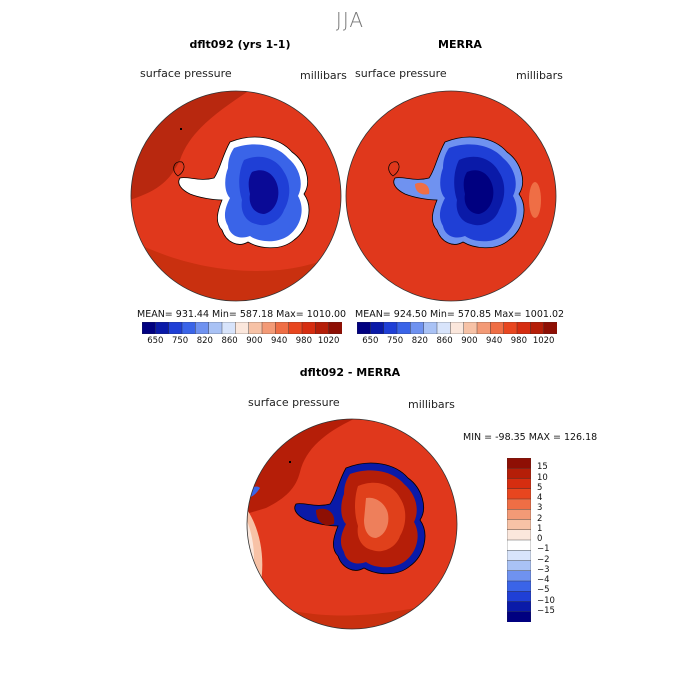 The image size is (700, 700). What do you see at coordinates (460, 44) in the screenshot?
I see `right-panel-title: MERRA` at bounding box center [460, 44].